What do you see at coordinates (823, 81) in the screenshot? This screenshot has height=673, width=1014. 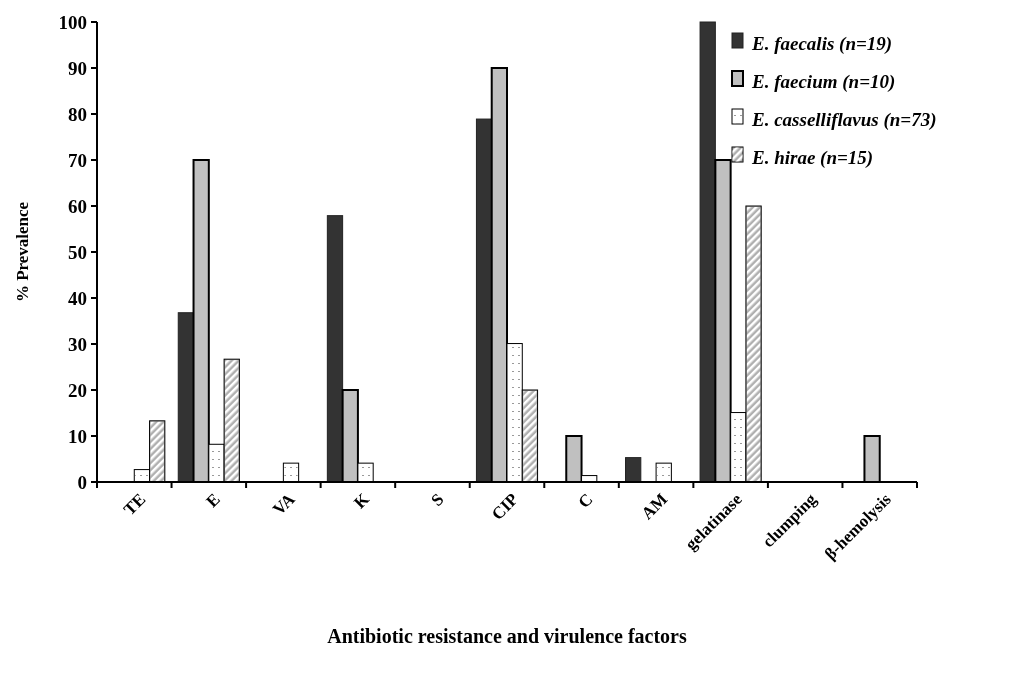 I see `legend-label: E. faecium (n=10)` at bounding box center [823, 81].